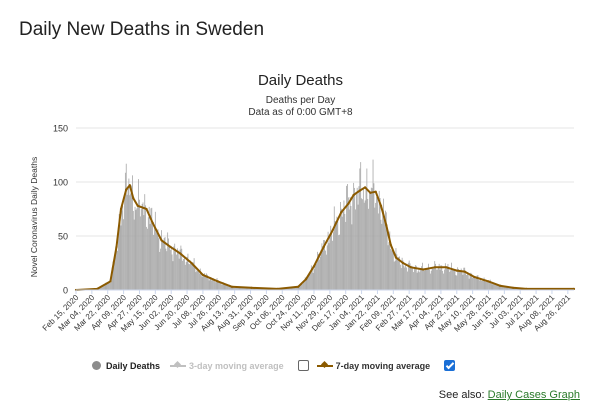 The width and height of the screenshot is (601, 414). Describe the element at coordinates (300, 100) in the screenshot. I see `chart-subtitle: Deaths per Day` at that location.